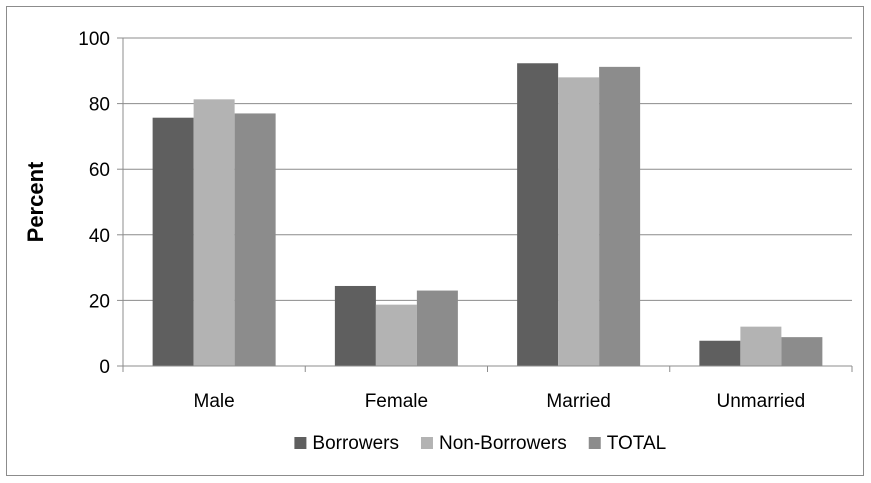 This screenshot has width=871, height=483. What do you see at coordinates (94, 203) in the screenshot?
I see `y-tick-labels: 0 20 40 60 80 100` at bounding box center [94, 203].